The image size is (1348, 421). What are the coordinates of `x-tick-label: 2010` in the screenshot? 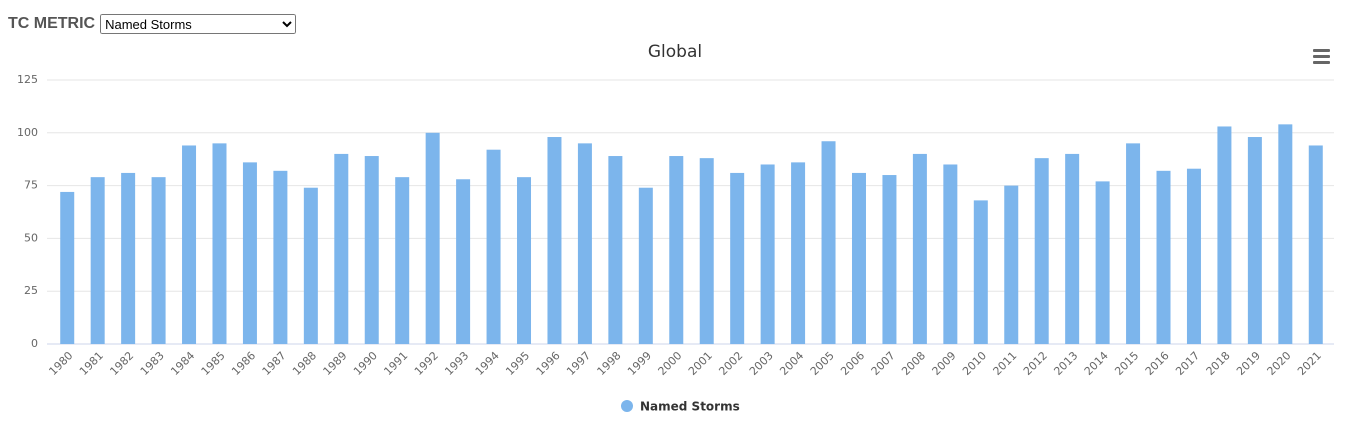 It's located at (974, 363).